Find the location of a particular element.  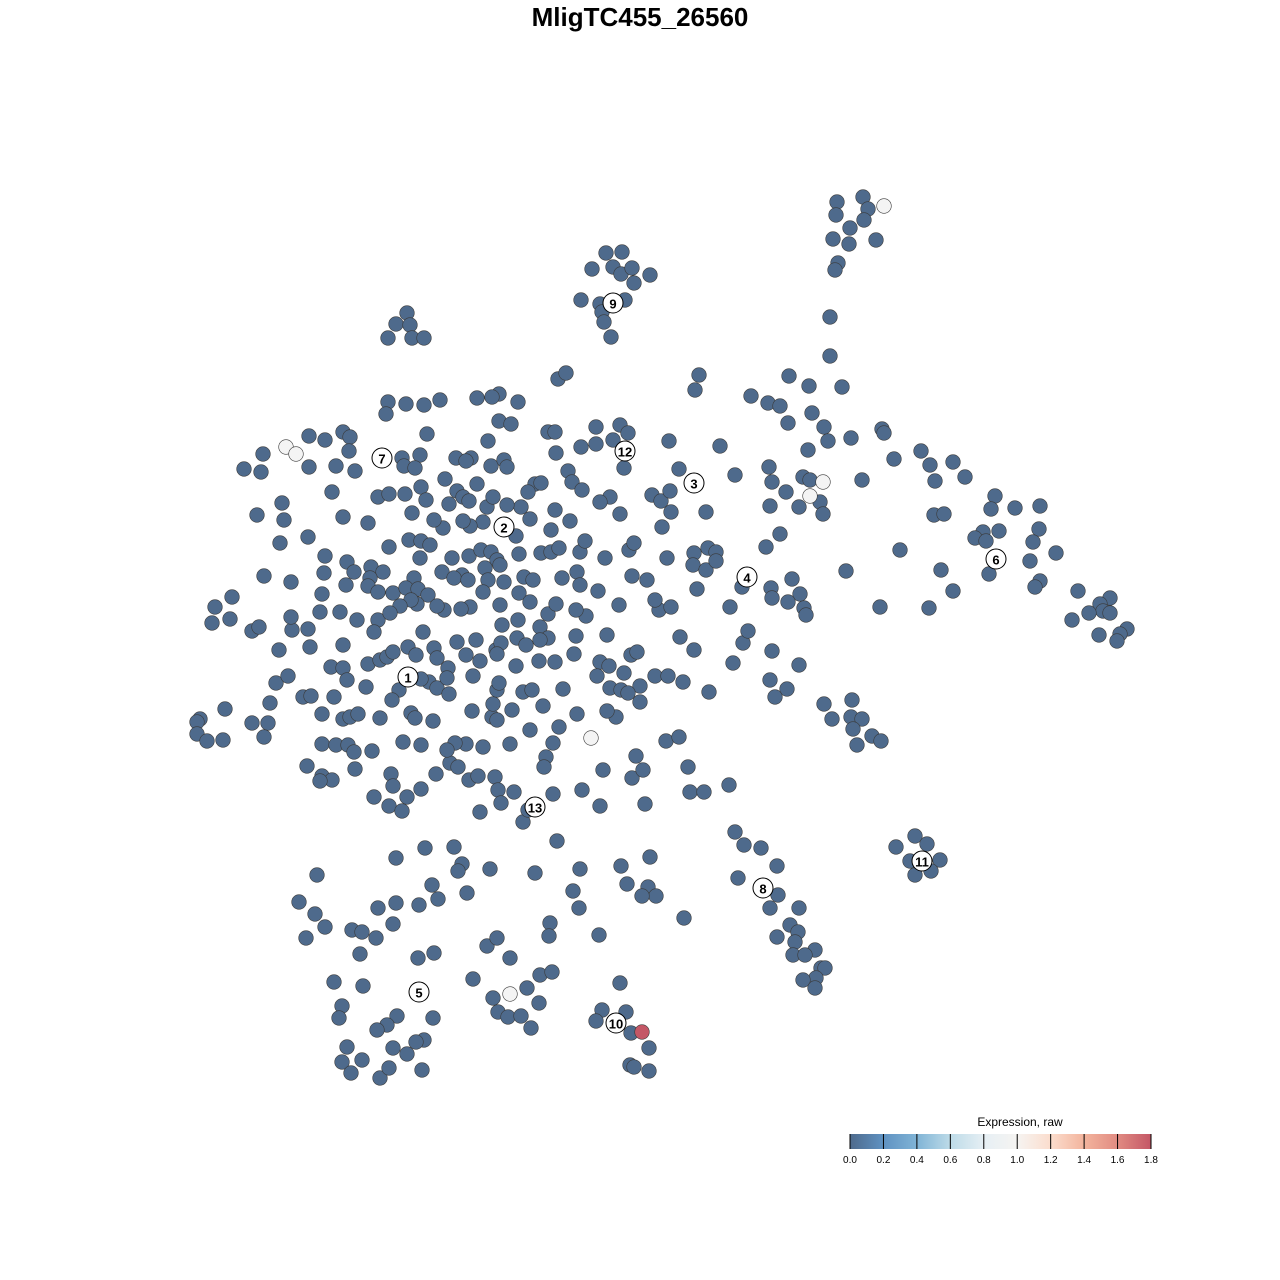

cluster-label-text: 5 is located at coordinates (418, 993).